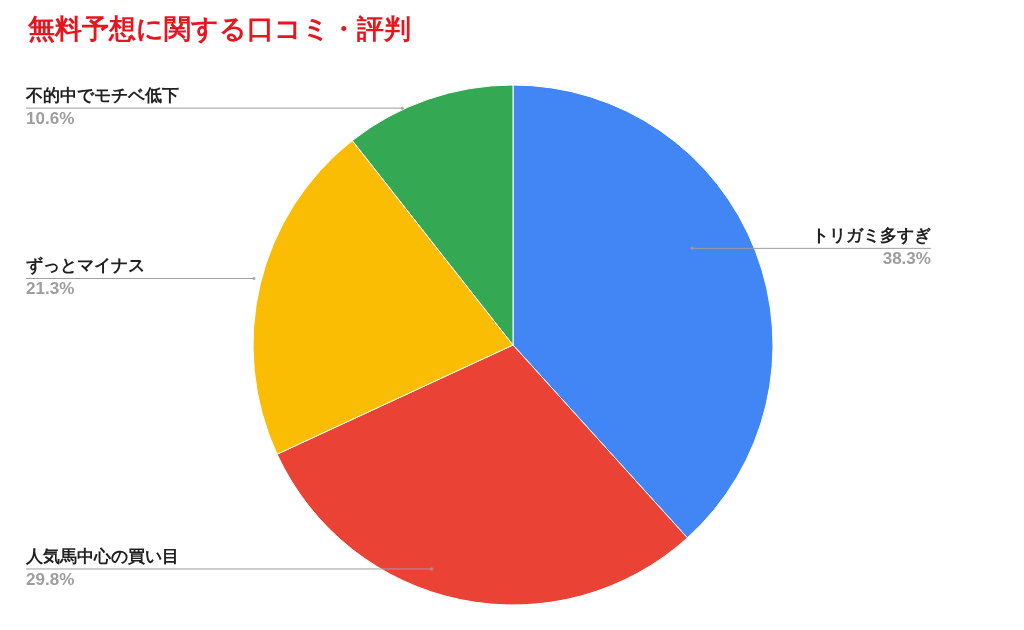 The height and width of the screenshot is (630, 1024). I want to click on slice-label: トリガミ多すぎ, so click(871, 235).